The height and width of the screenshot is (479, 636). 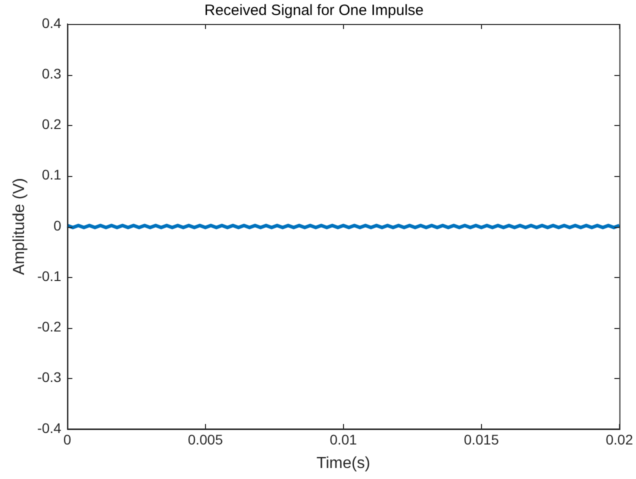 I want to click on y-tick-label: -0.2, so click(x=49, y=326).